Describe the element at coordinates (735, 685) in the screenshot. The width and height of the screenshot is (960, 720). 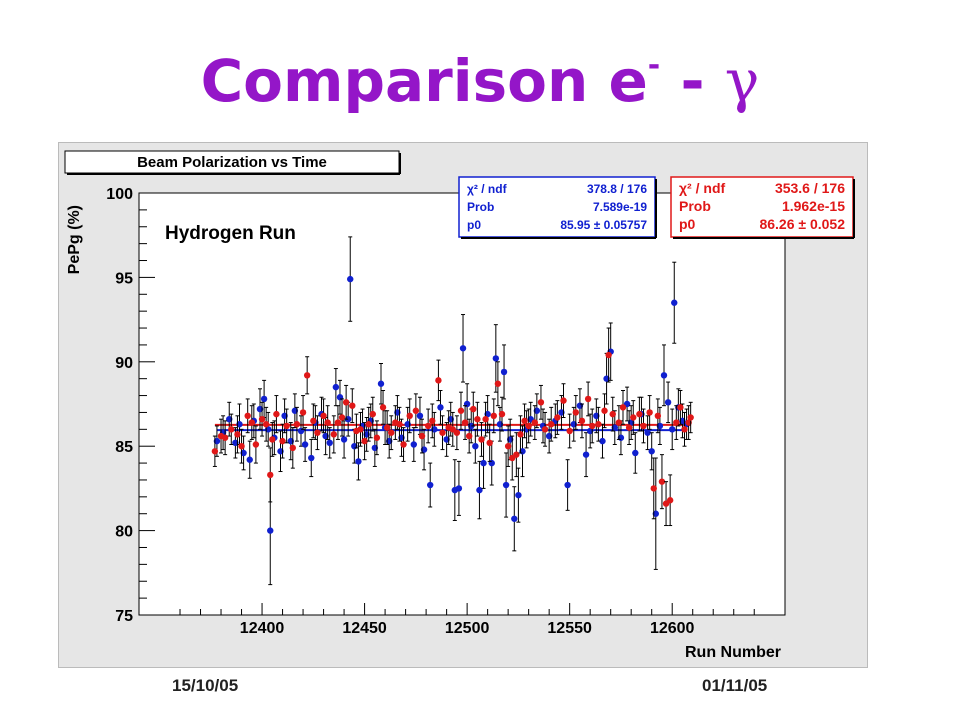
I see `footer-end-date: 01/11/05` at that location.